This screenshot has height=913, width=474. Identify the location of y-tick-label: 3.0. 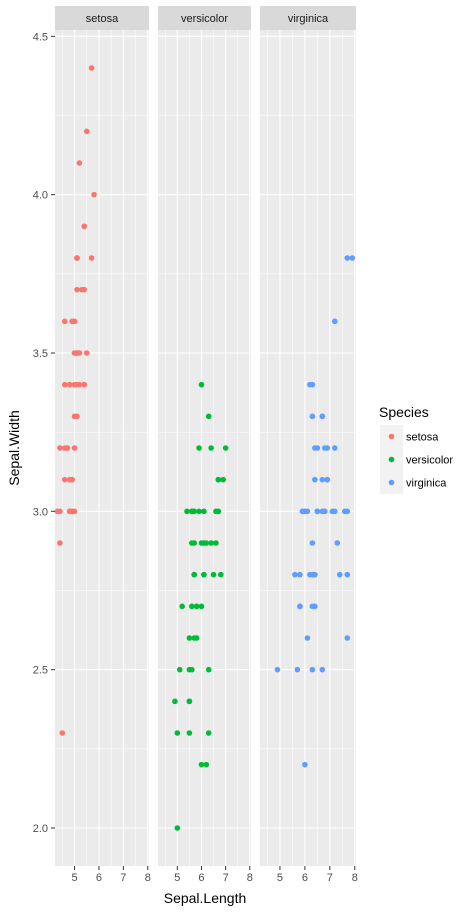
(40, 512).